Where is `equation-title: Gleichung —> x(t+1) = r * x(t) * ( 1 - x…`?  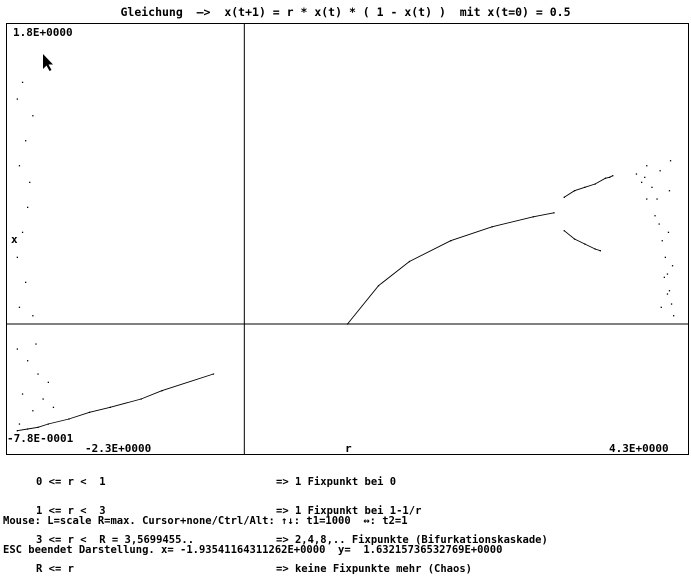
equation-title: Gleichung —> x(t+1) = r * x(t) * ( 1 - x… is located at coordinates (345, 12).